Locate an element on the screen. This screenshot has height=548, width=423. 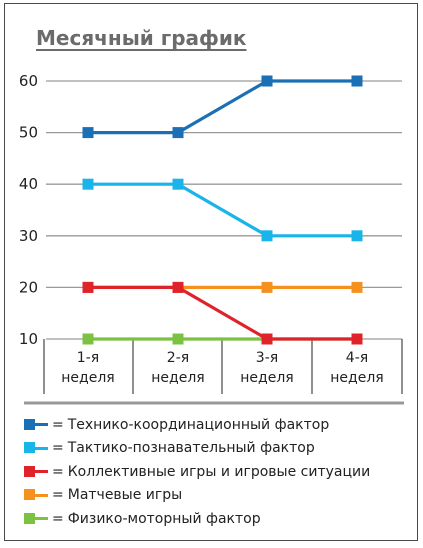
legend-label: Матчевые игры is located at coordinates (125, 495).